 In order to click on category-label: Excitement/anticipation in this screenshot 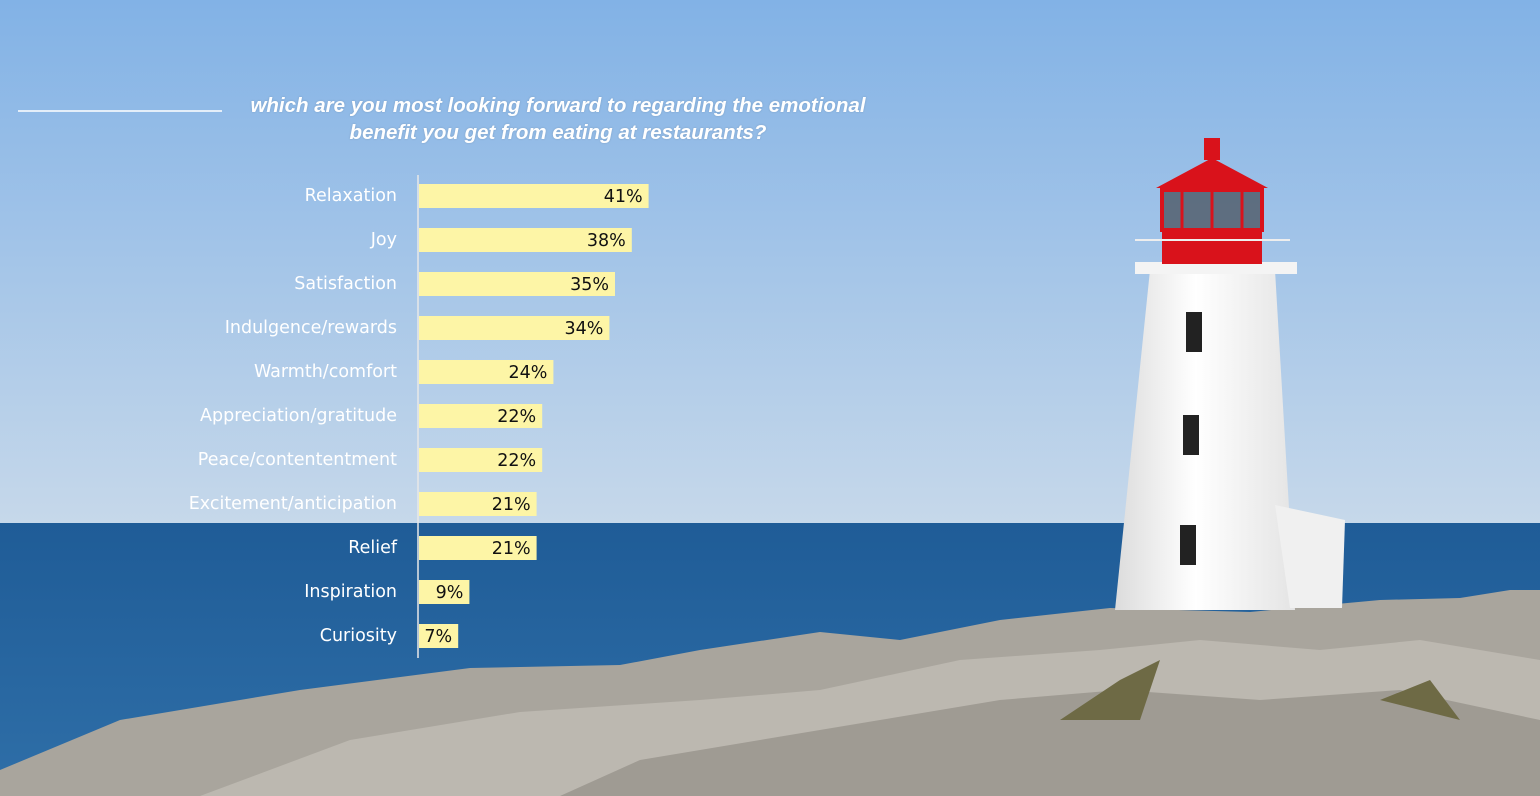, I will do `click(293, 504)`.